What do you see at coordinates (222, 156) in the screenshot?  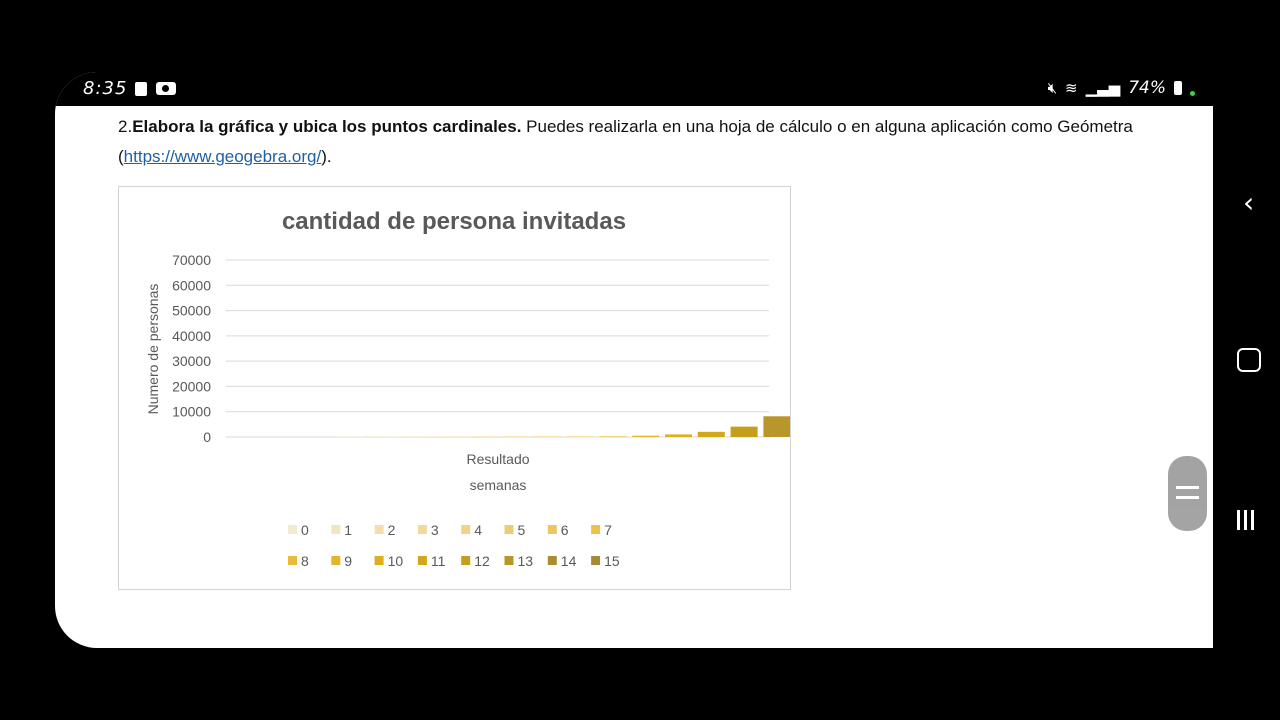 I see `geogebra-link: https://www.geogebra.org/` at bounding box center [222, 156].